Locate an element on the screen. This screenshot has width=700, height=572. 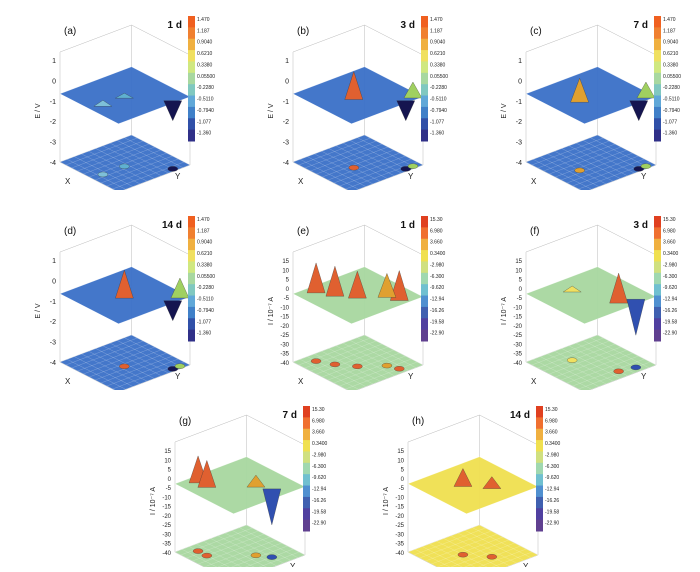
colorbar-label: -19.58 is located at coordinates (319, 512).